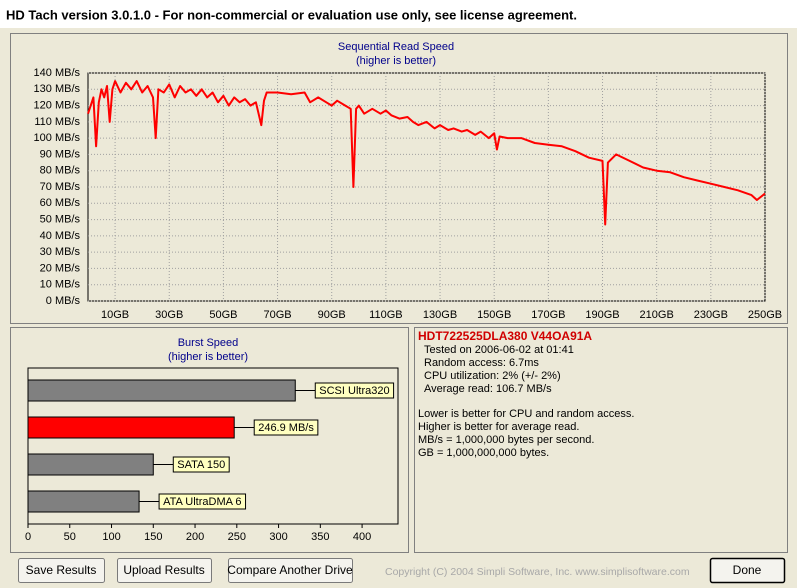 Image resolution: width=797 pixels, height=588 pixels. Describe the element at coordinates (362, 537) in the screenshot. I see `x-tick-label: 400` at that location.